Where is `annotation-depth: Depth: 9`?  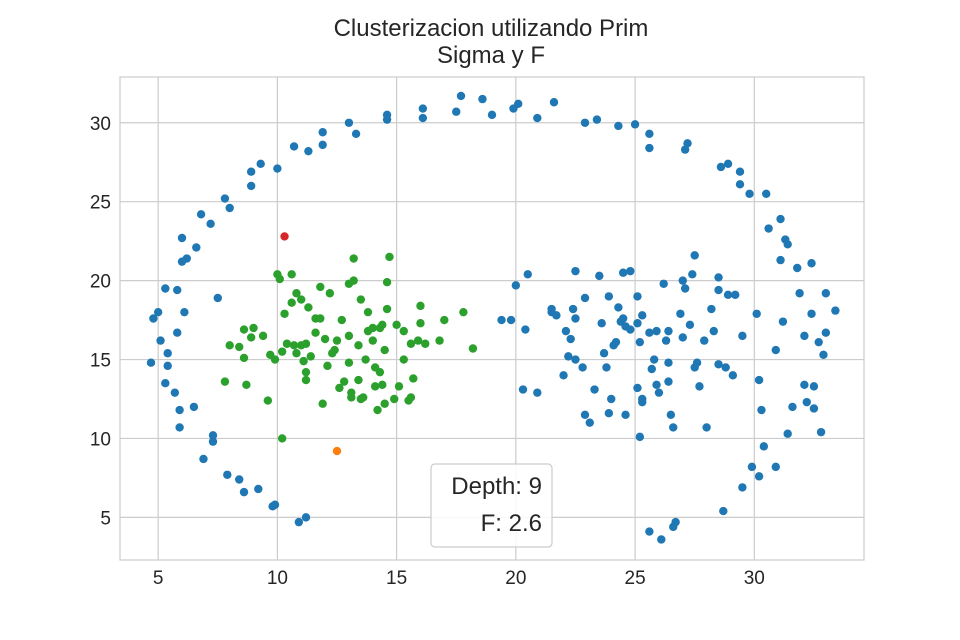
annotation-depth: Depth: 9 is located at coordinates (496, 486).